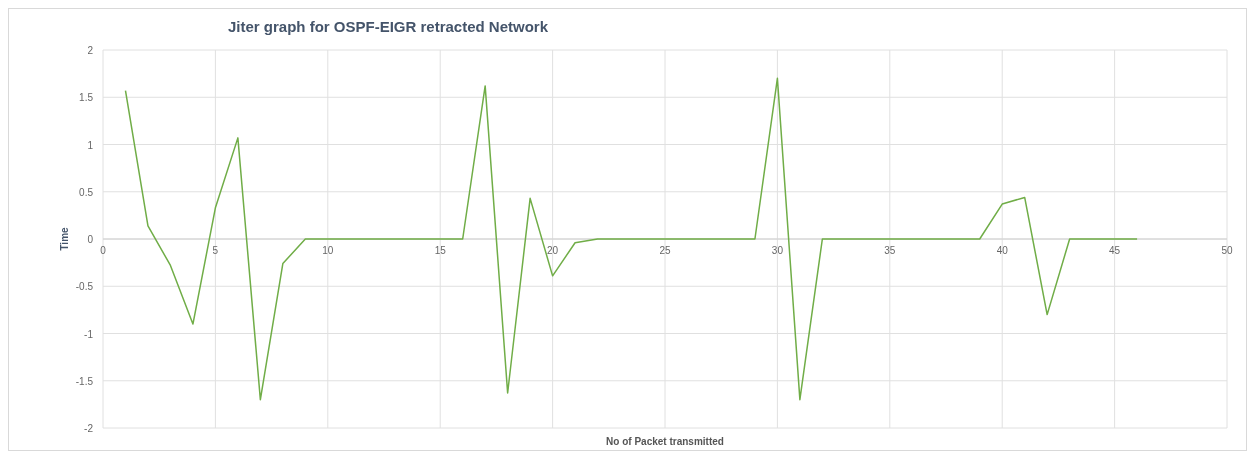 This screenshot has width=1255, height=459. I want to click on x-tick-label: 35, so click(890, 250).